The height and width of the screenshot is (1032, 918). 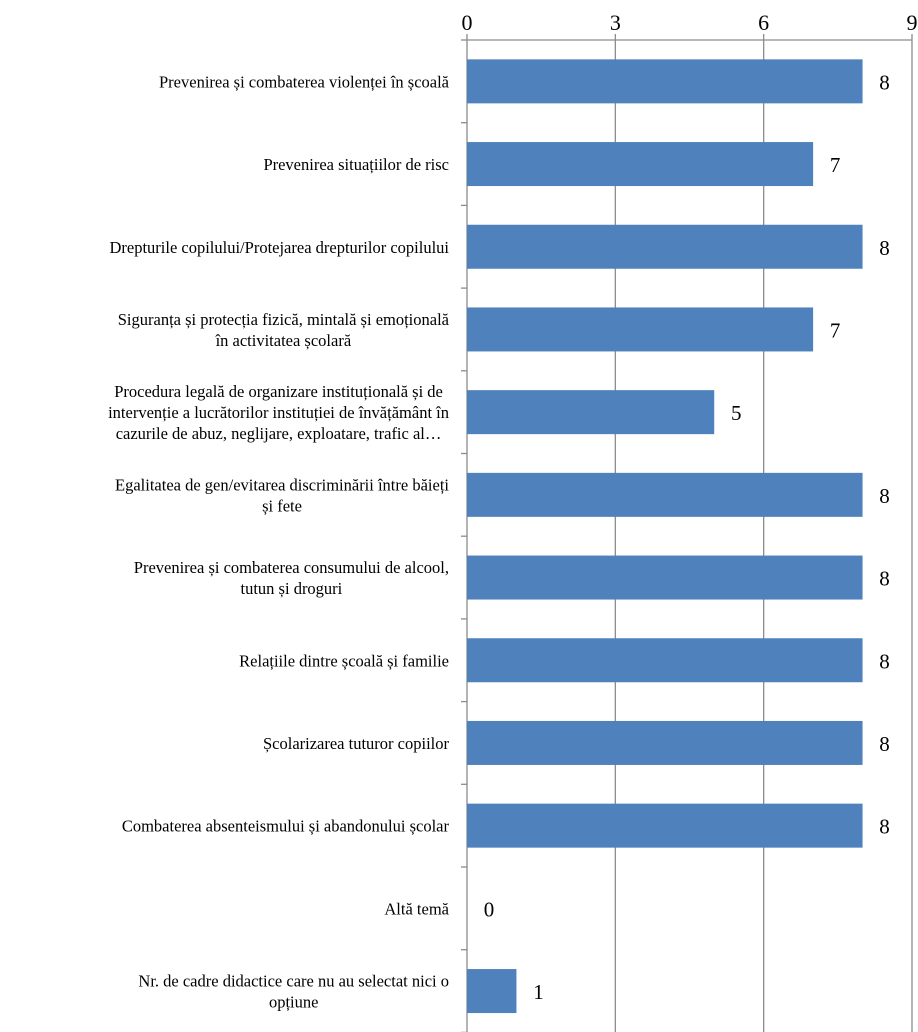 I want to click on value-label-4: 5, so click(x=736, y=413).